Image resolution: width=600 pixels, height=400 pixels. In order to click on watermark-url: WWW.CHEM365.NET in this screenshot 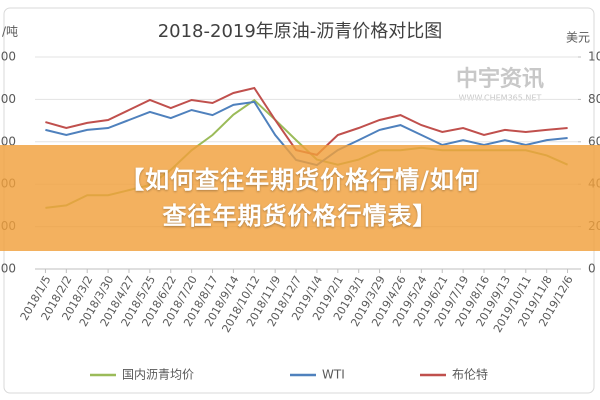, I will do `click(500, 98)`.